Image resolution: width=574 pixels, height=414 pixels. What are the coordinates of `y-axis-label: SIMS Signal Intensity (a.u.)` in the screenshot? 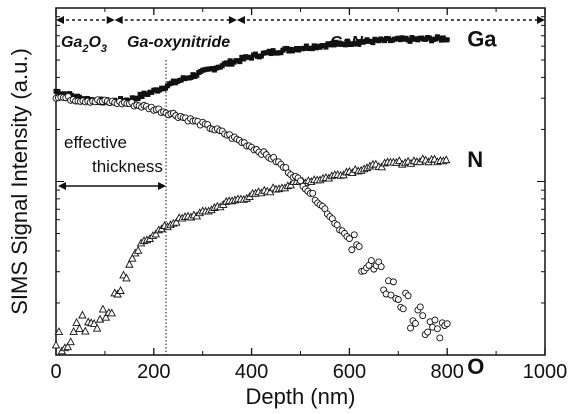 It's located at (19, 181).